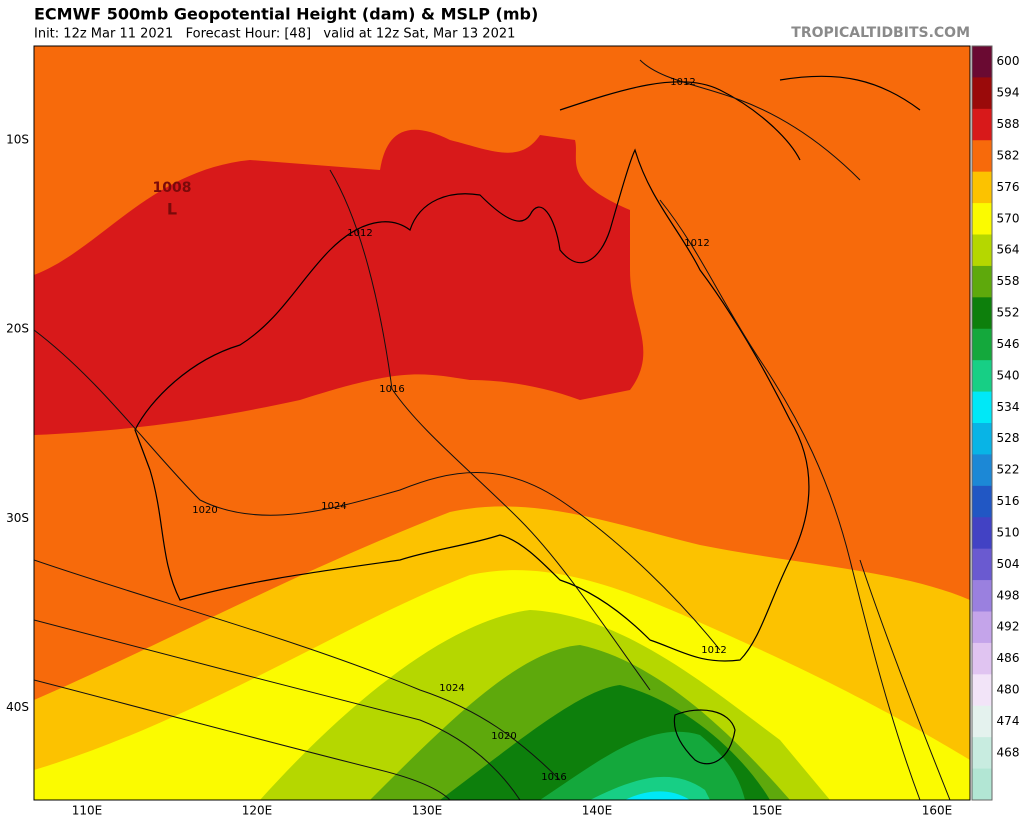 This screenshot has height=824, width=1024. Describe the element at coordinates (1008, 595) in the screenshot. I see `colorbar-label: 498` at that location.